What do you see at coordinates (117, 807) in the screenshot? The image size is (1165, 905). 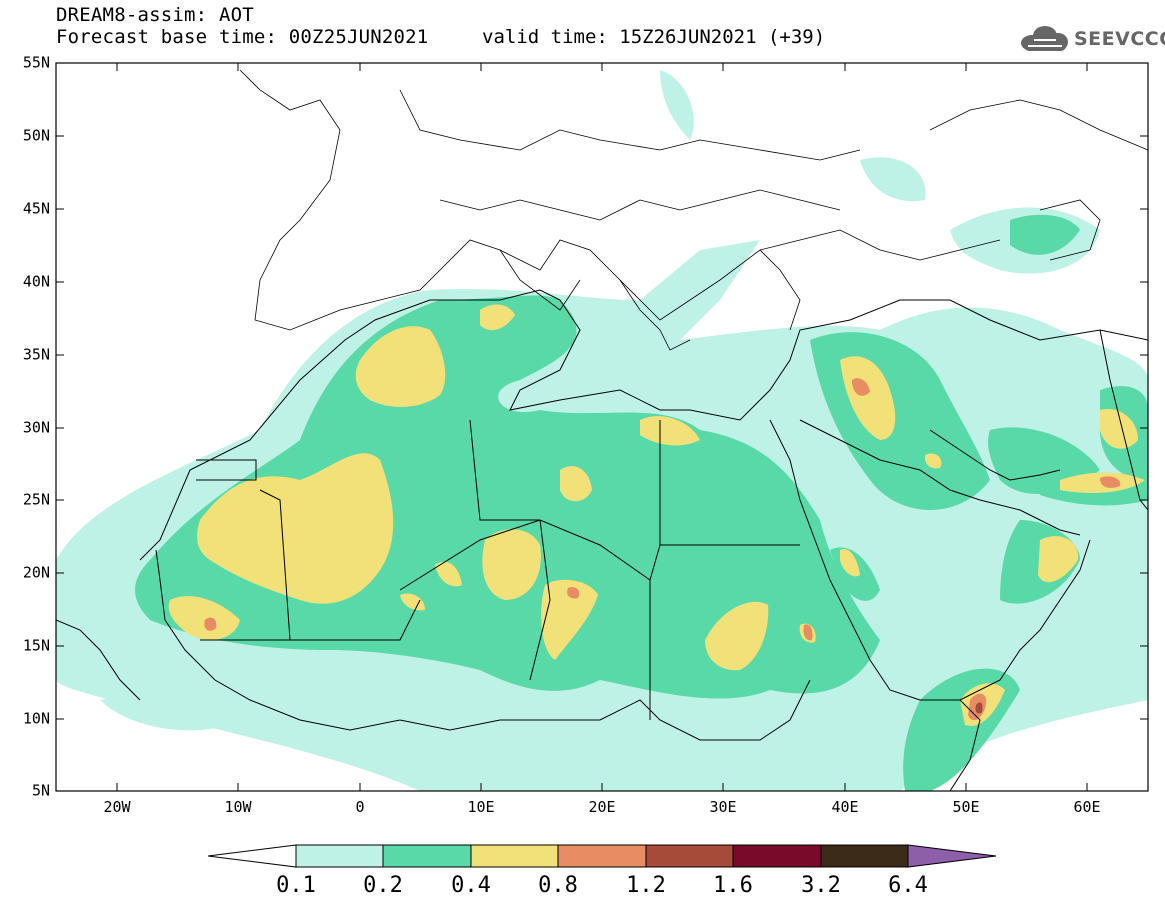 I see `lon-label: 20W` at bounding box center [117, 807].